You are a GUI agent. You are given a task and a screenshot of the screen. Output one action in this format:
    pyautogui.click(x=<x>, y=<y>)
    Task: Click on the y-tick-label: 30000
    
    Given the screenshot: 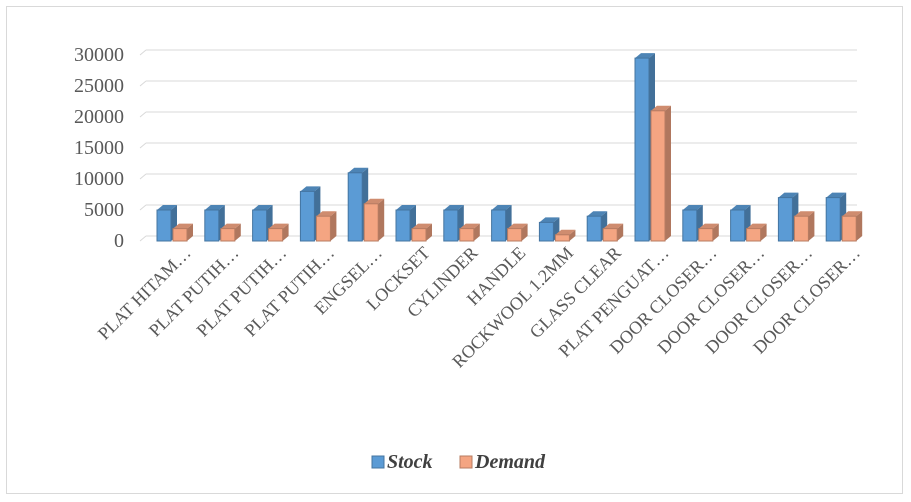 What is the action you would take?
    pyautogui.click(x=99, y=55)
    